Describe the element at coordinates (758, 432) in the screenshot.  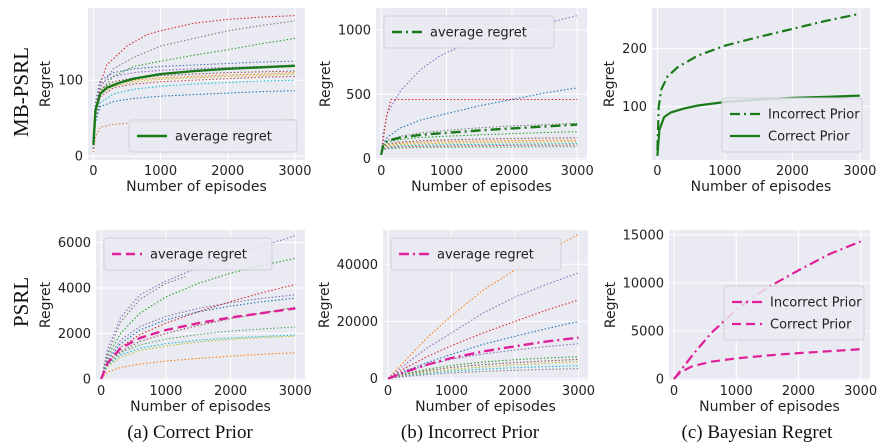
I see `caption-bayesian-regret: (c) Bayesian Regret` at that location.